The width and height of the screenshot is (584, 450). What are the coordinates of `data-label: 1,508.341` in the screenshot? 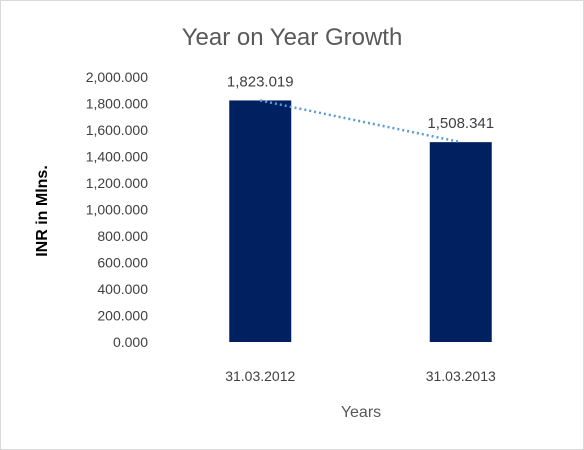 It's located at (460, 123).